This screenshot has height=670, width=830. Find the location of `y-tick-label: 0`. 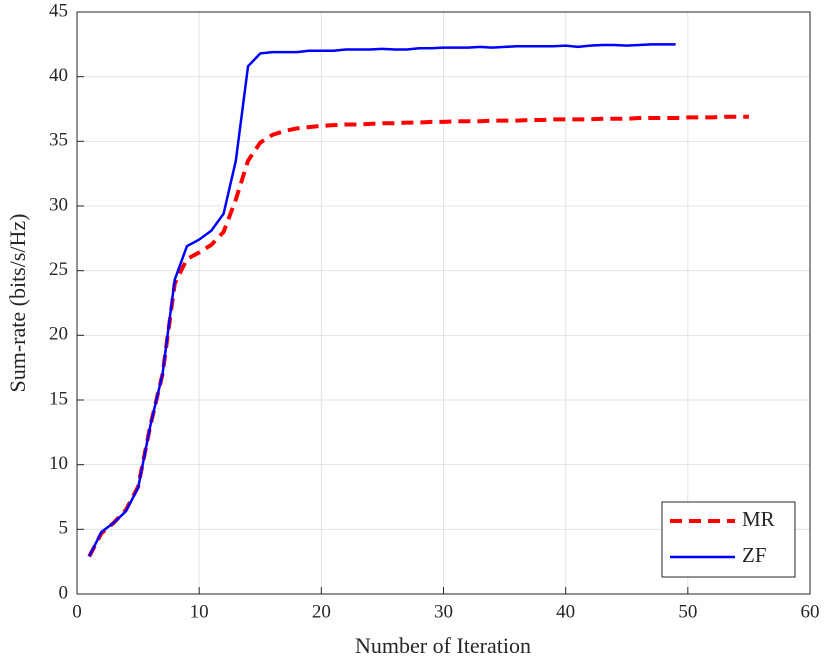

y-tick-label: 0 is located at coordinates (64, 592).